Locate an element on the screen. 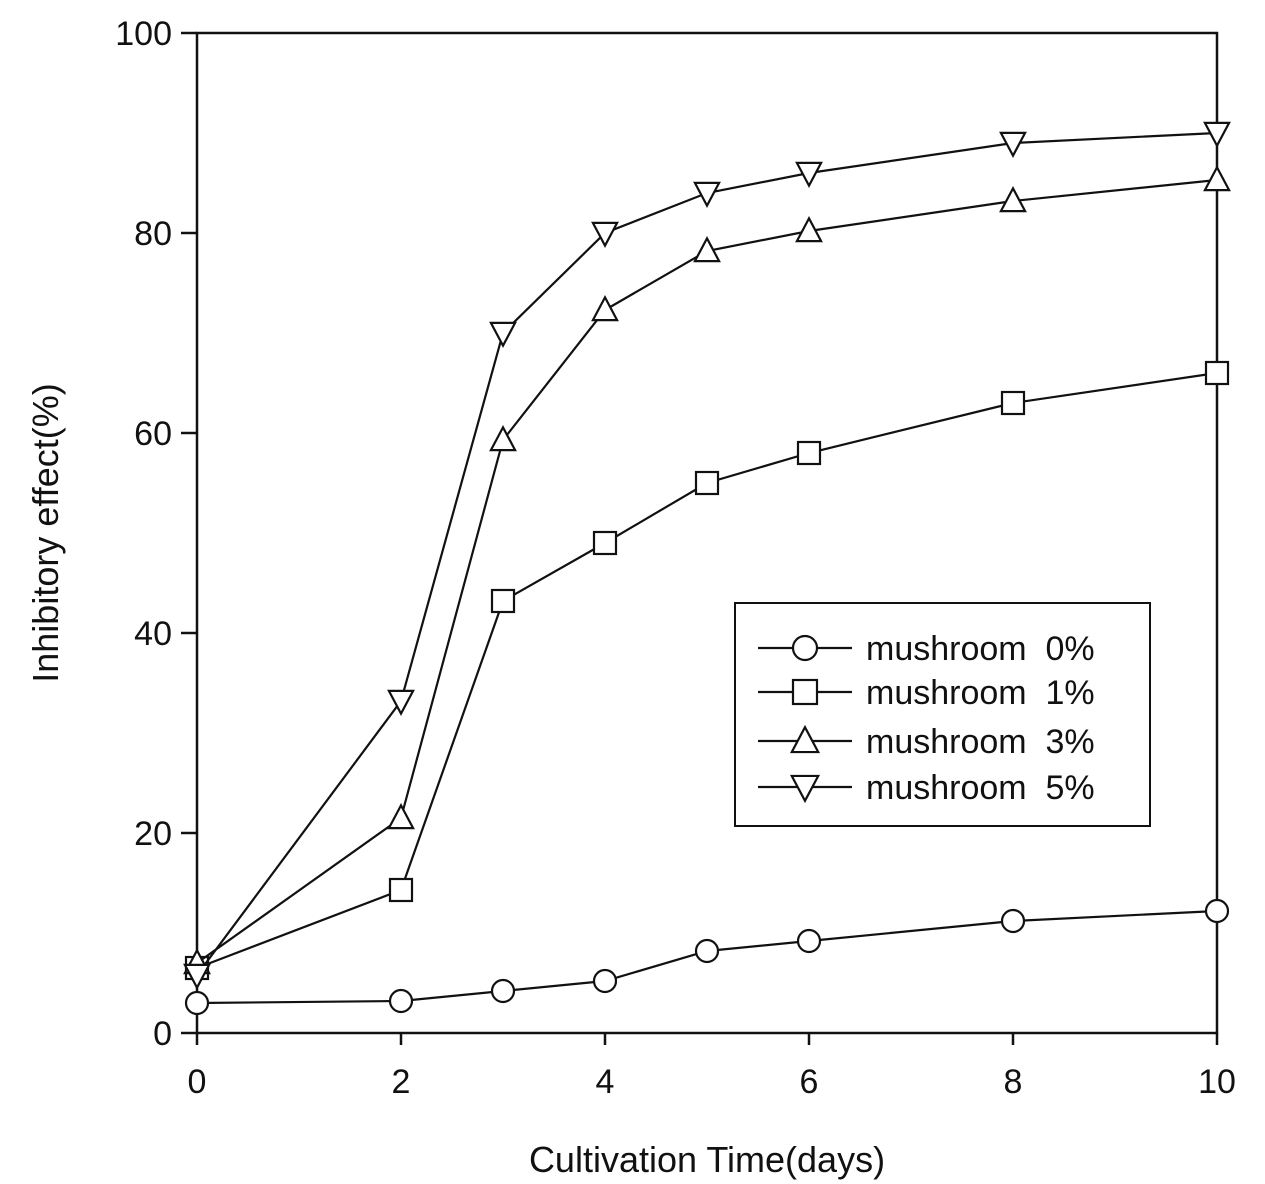  legend-label: mushroom 0% is located at coordinates (980, 649).